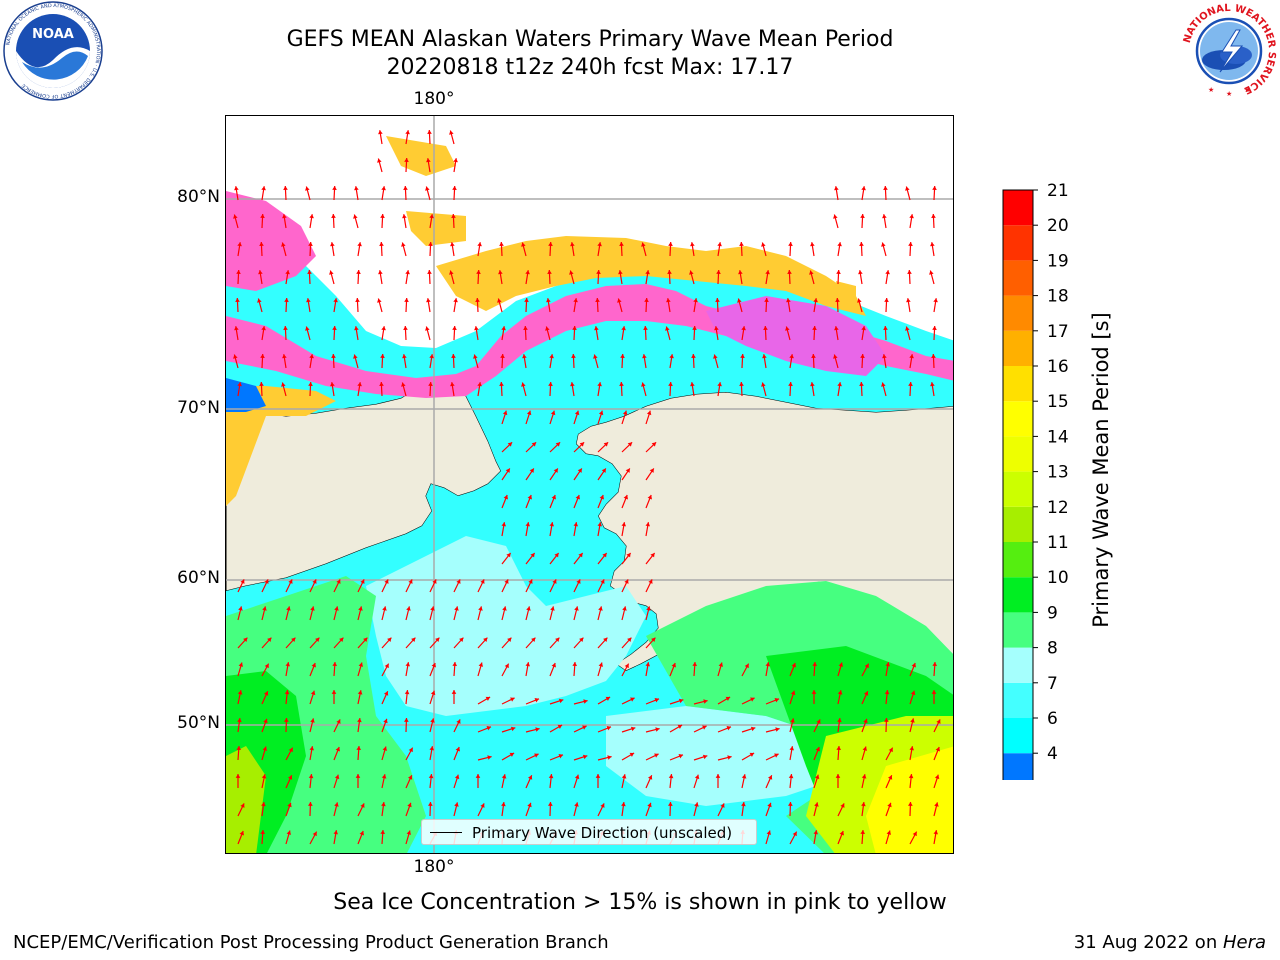 Image resolution: width=1280 pixels, height=960 pixels. What do you see at coordinates (1058, 226) in the screenshot?
I see `colorbar-tick-label: 20` at bounding box center [1058, 226].